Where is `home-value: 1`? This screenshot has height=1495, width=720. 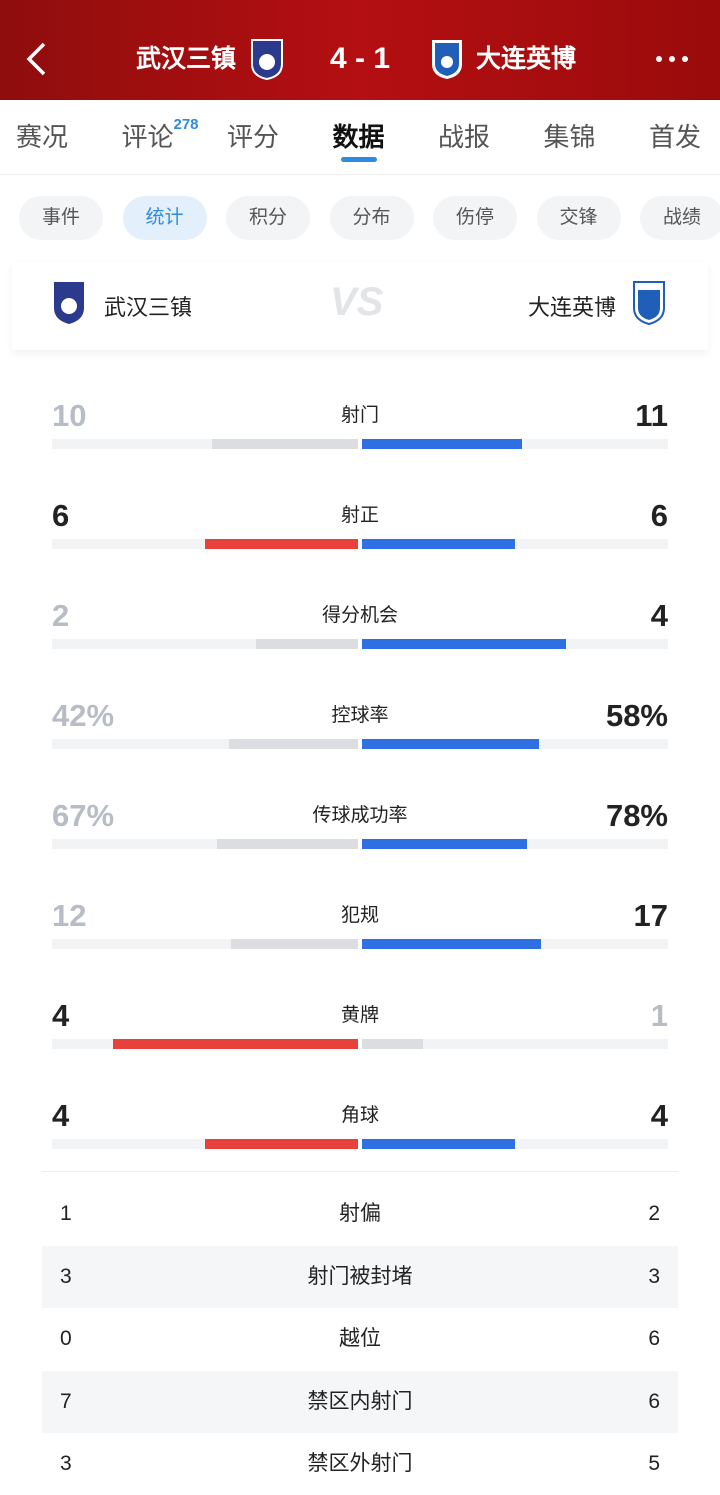
home-value: 1 is located at coordinates (66, 1213).